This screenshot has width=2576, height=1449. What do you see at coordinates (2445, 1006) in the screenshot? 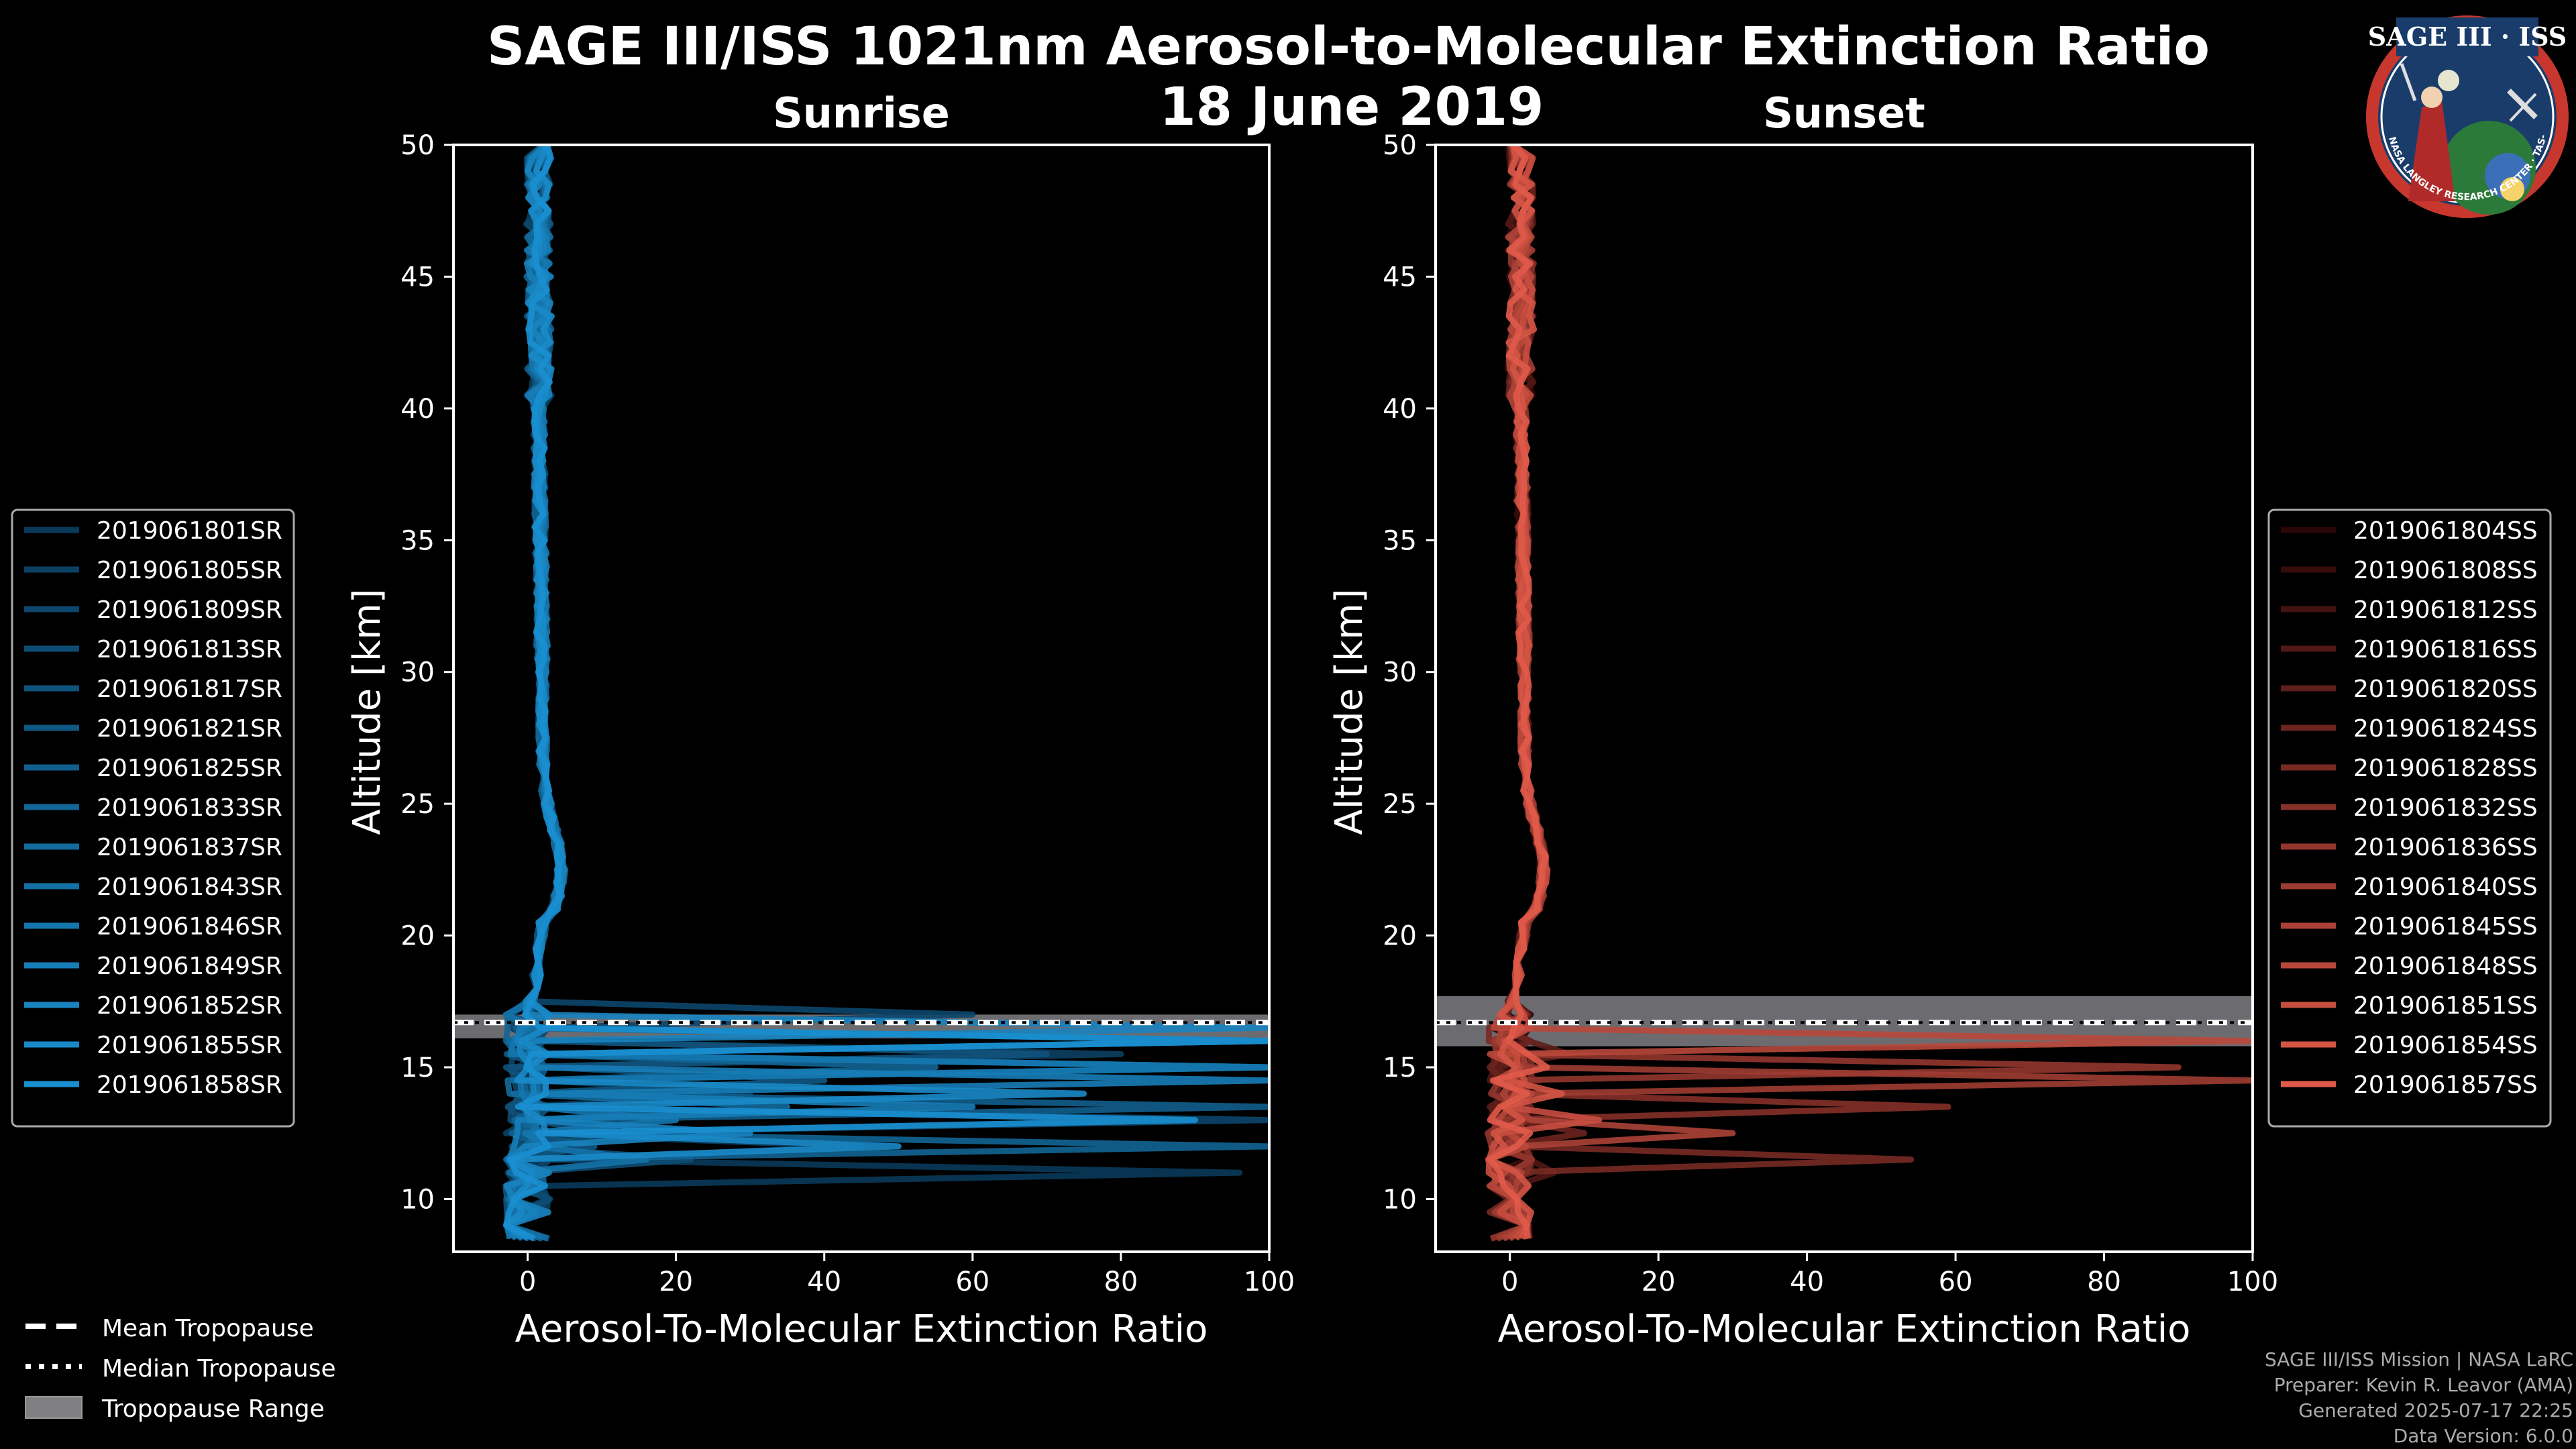
I see `sunset-legend-label: 2019061851SS` at bounding box center [2445, 1006].